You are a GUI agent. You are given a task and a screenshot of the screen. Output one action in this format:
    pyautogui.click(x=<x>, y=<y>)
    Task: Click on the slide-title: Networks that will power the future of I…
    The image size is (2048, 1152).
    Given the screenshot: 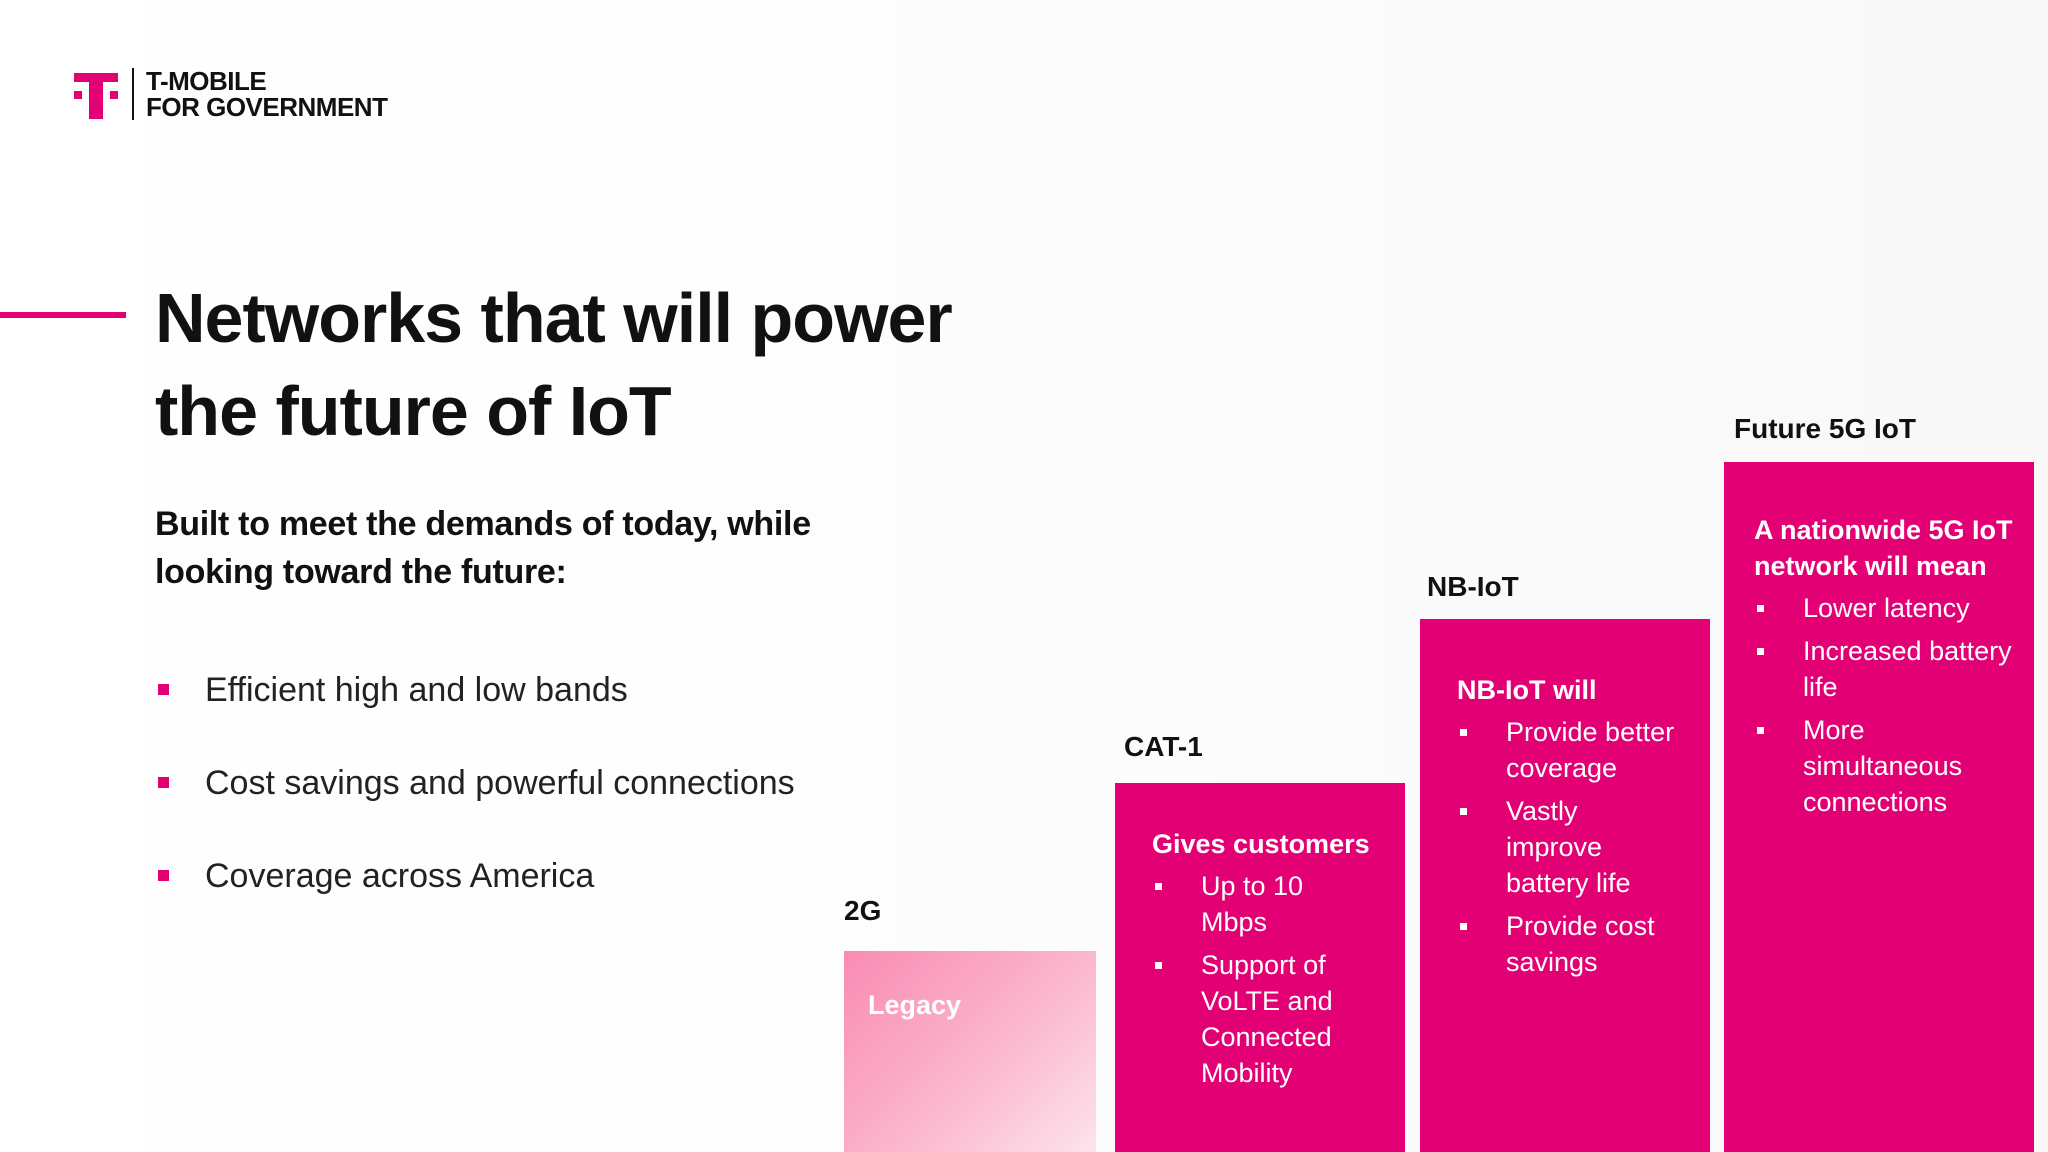 What is the action you would take?
    pyautogui.click(x=554, y=364)
    